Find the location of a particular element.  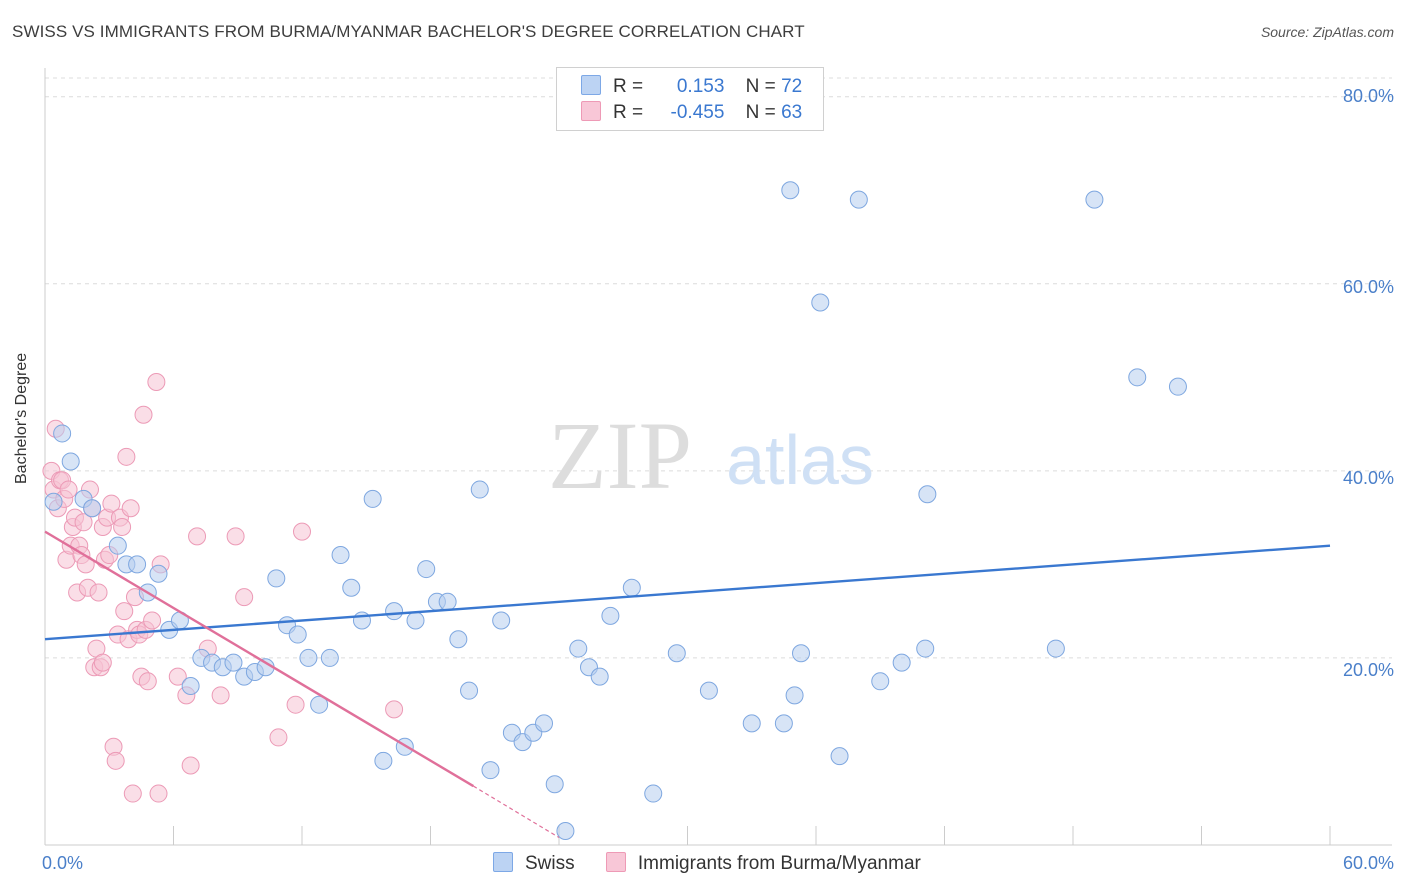

burma-trend-extension is located at coordinates (516, 812).